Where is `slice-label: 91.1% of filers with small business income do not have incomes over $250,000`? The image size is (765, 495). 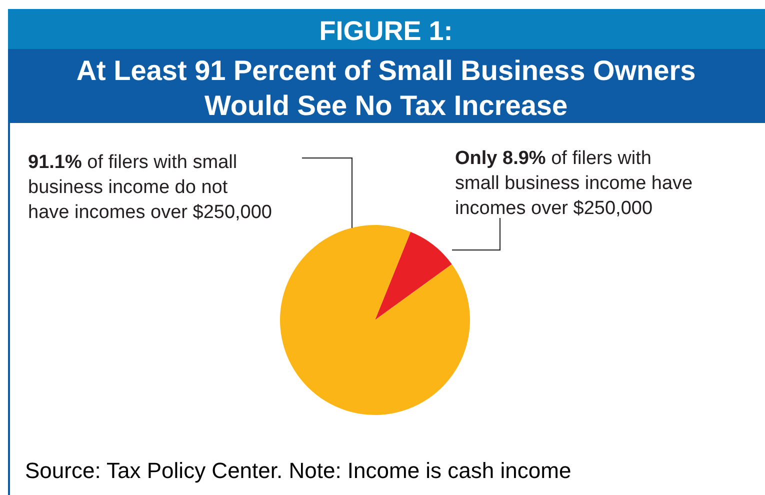 slice-label: 91.1% of filers with small business income do not have incomes over $250,000 is located at coordinates (150, 187).